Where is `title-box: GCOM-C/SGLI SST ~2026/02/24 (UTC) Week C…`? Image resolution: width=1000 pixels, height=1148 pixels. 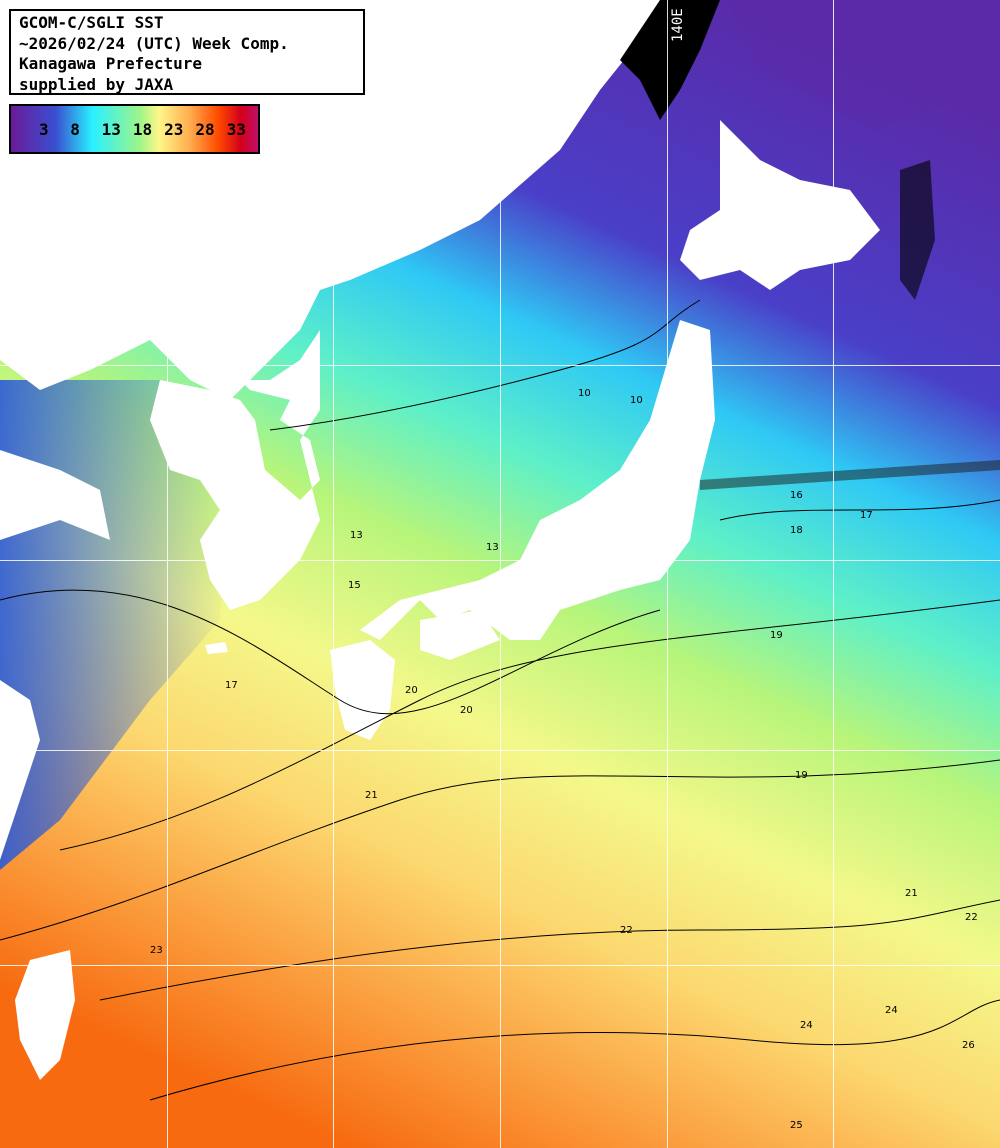 title-box: GCOM-C/SGLI SST ~2026/02/24 (UTC) Week C… is located at coordinates (187, 52).